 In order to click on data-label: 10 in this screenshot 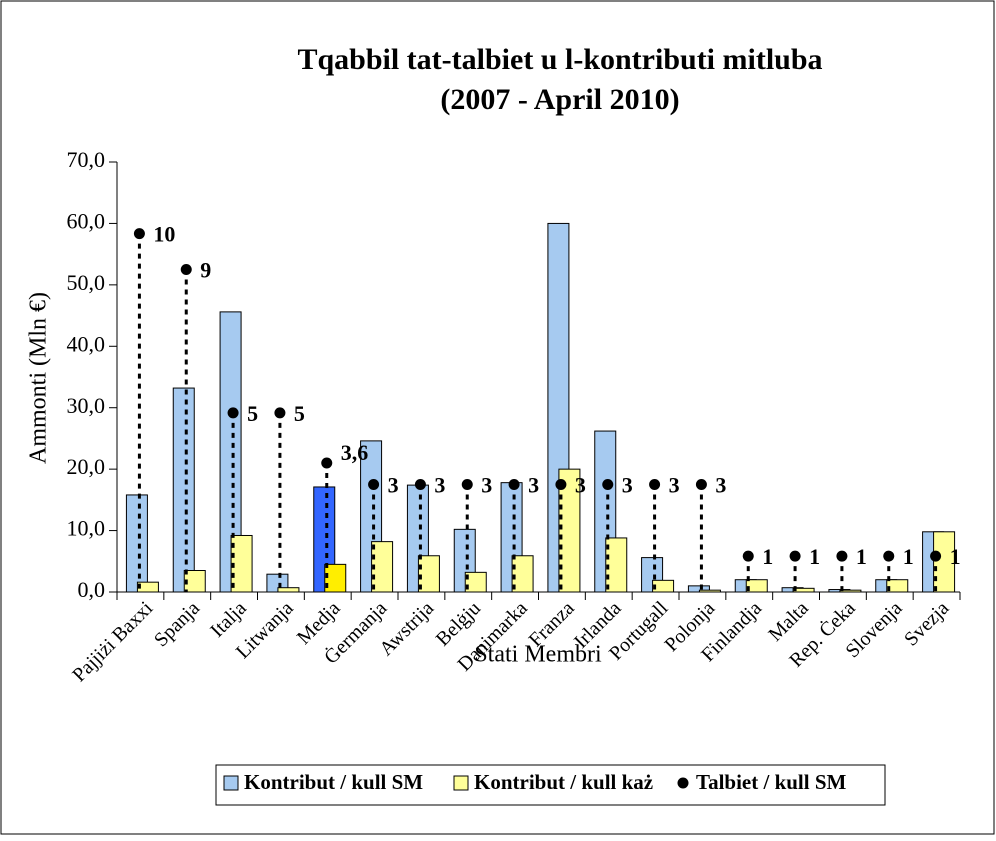, I will do `click(164, 234)`.